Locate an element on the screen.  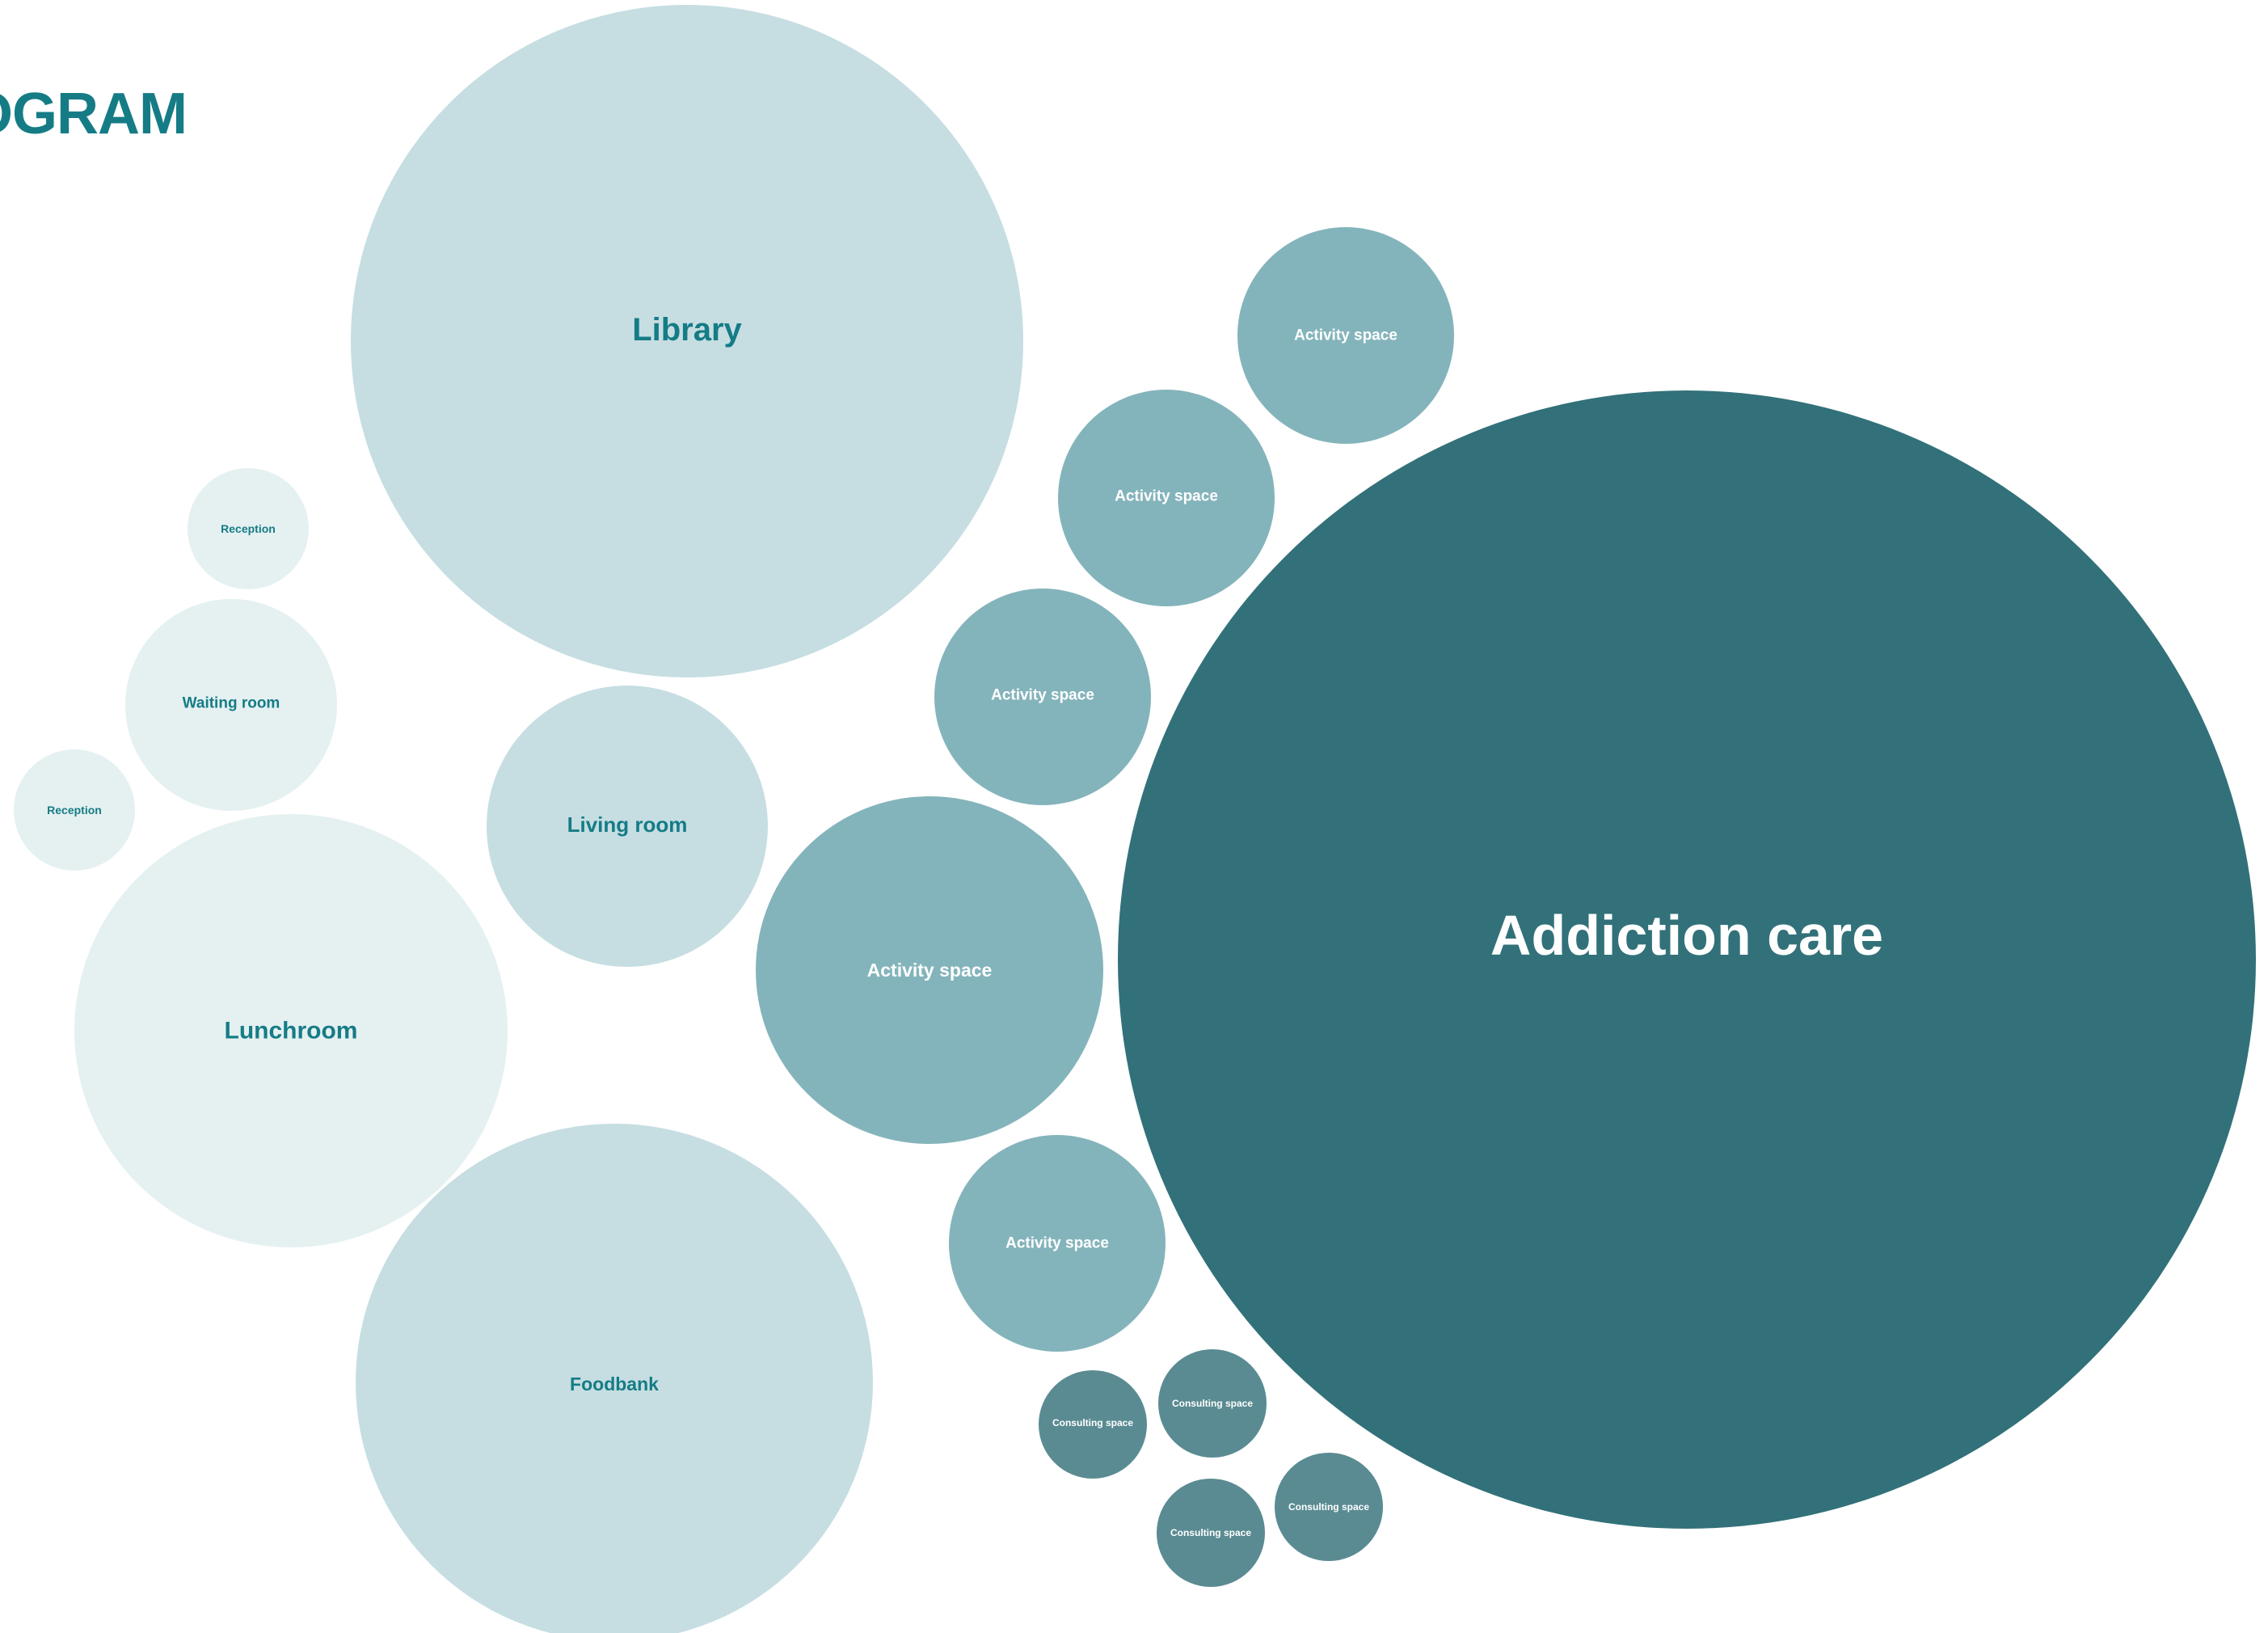
bubble-circle-library is located at coordinates (687, 341).